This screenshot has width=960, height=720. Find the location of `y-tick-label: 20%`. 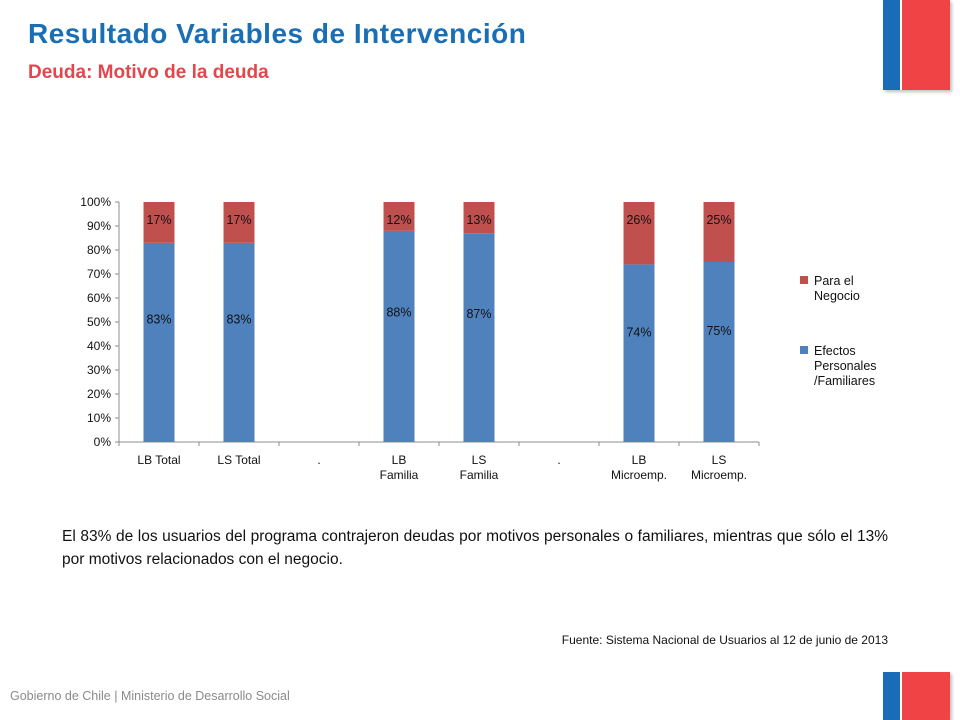

y-tick-label: 20% is located at coordinates (99, 394).